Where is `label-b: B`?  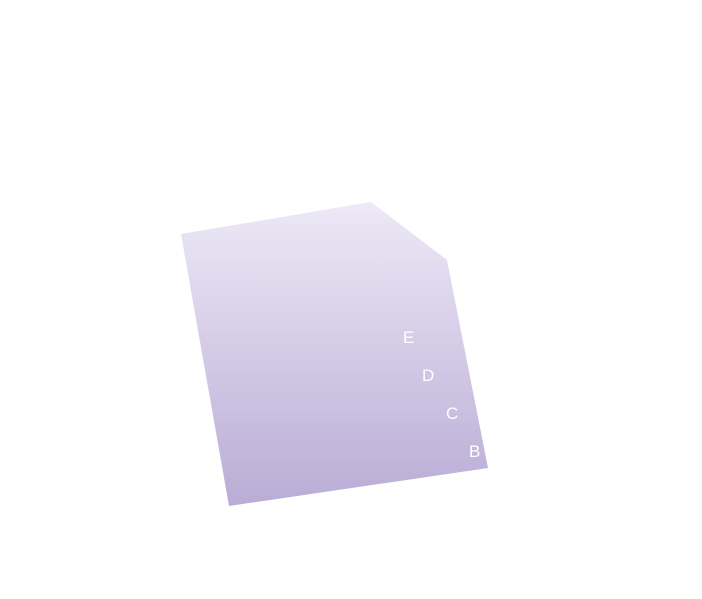
label-b: B is located at coordinates (474, 451).